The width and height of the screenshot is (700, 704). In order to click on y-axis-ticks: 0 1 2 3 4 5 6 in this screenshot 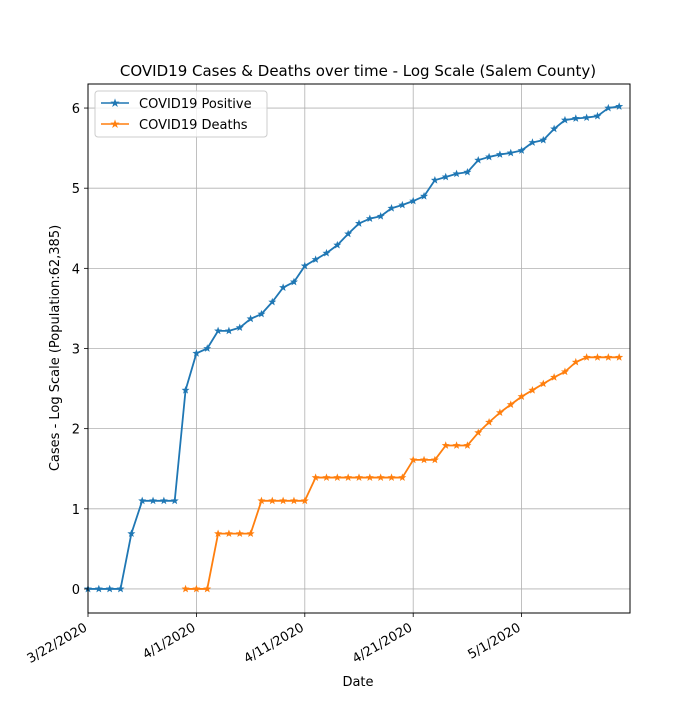, I will do `click(80, 350)`.